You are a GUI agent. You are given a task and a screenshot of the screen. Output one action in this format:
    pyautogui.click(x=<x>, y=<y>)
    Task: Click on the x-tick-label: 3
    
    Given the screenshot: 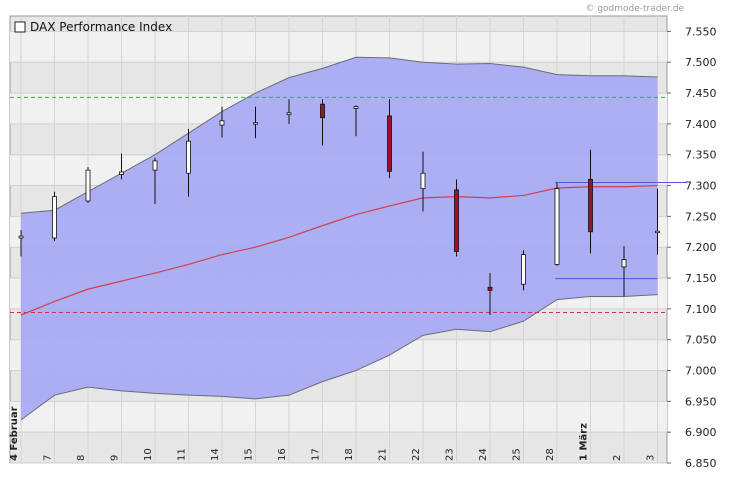 What is the action you would take?
    pyautogui.click(x=651, y=458)
    